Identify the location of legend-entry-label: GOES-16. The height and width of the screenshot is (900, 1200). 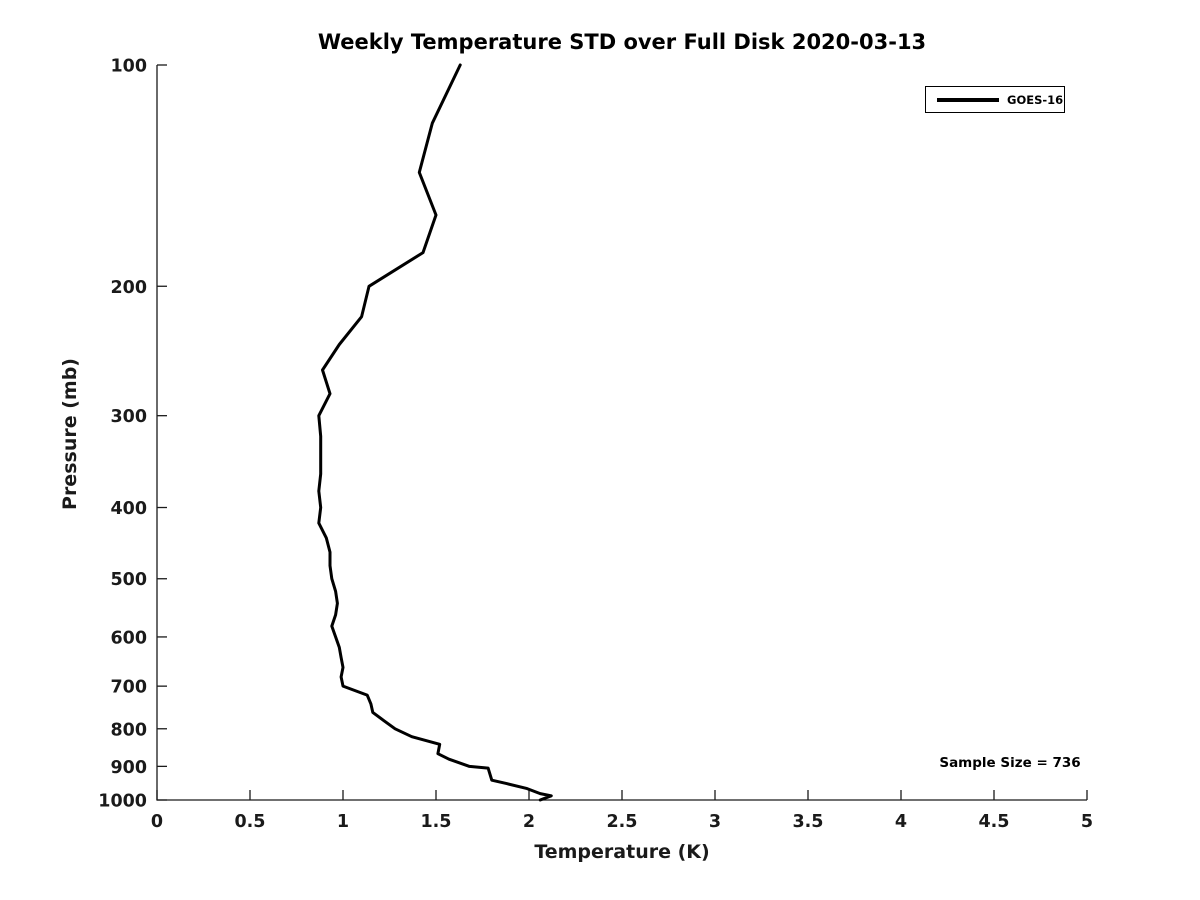
(1035, 99).